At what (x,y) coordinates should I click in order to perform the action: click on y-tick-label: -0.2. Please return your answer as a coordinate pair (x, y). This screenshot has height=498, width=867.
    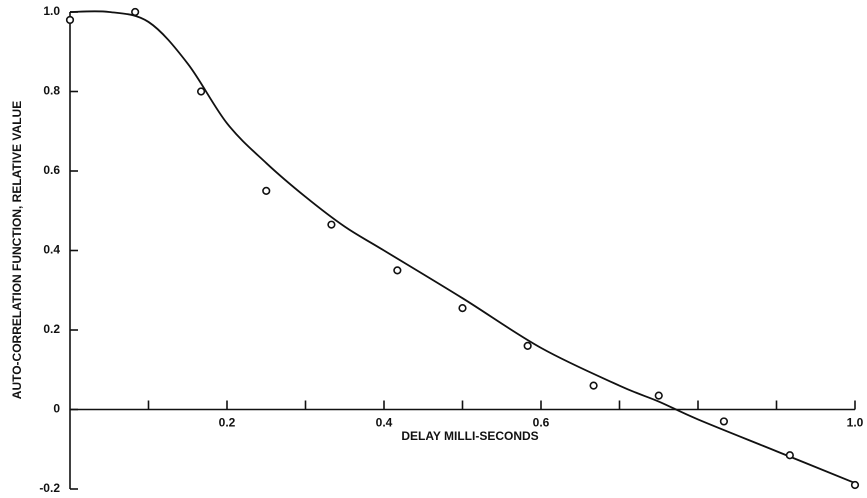
    Looking at the image, I should click on (49, 488).